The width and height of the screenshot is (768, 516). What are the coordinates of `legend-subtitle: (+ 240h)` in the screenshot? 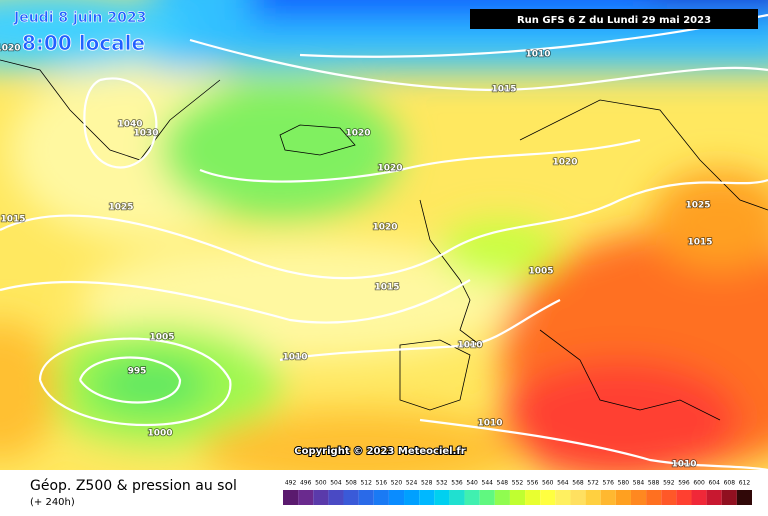 It's located at (52, 502).